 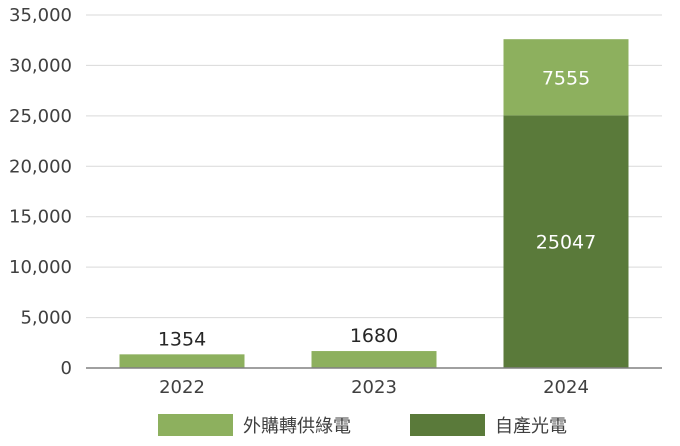 What do you see at coordinates (40, 65) in the screenshot?
I see `y-tick-label: 30,000` at bounding box center [40, 65].